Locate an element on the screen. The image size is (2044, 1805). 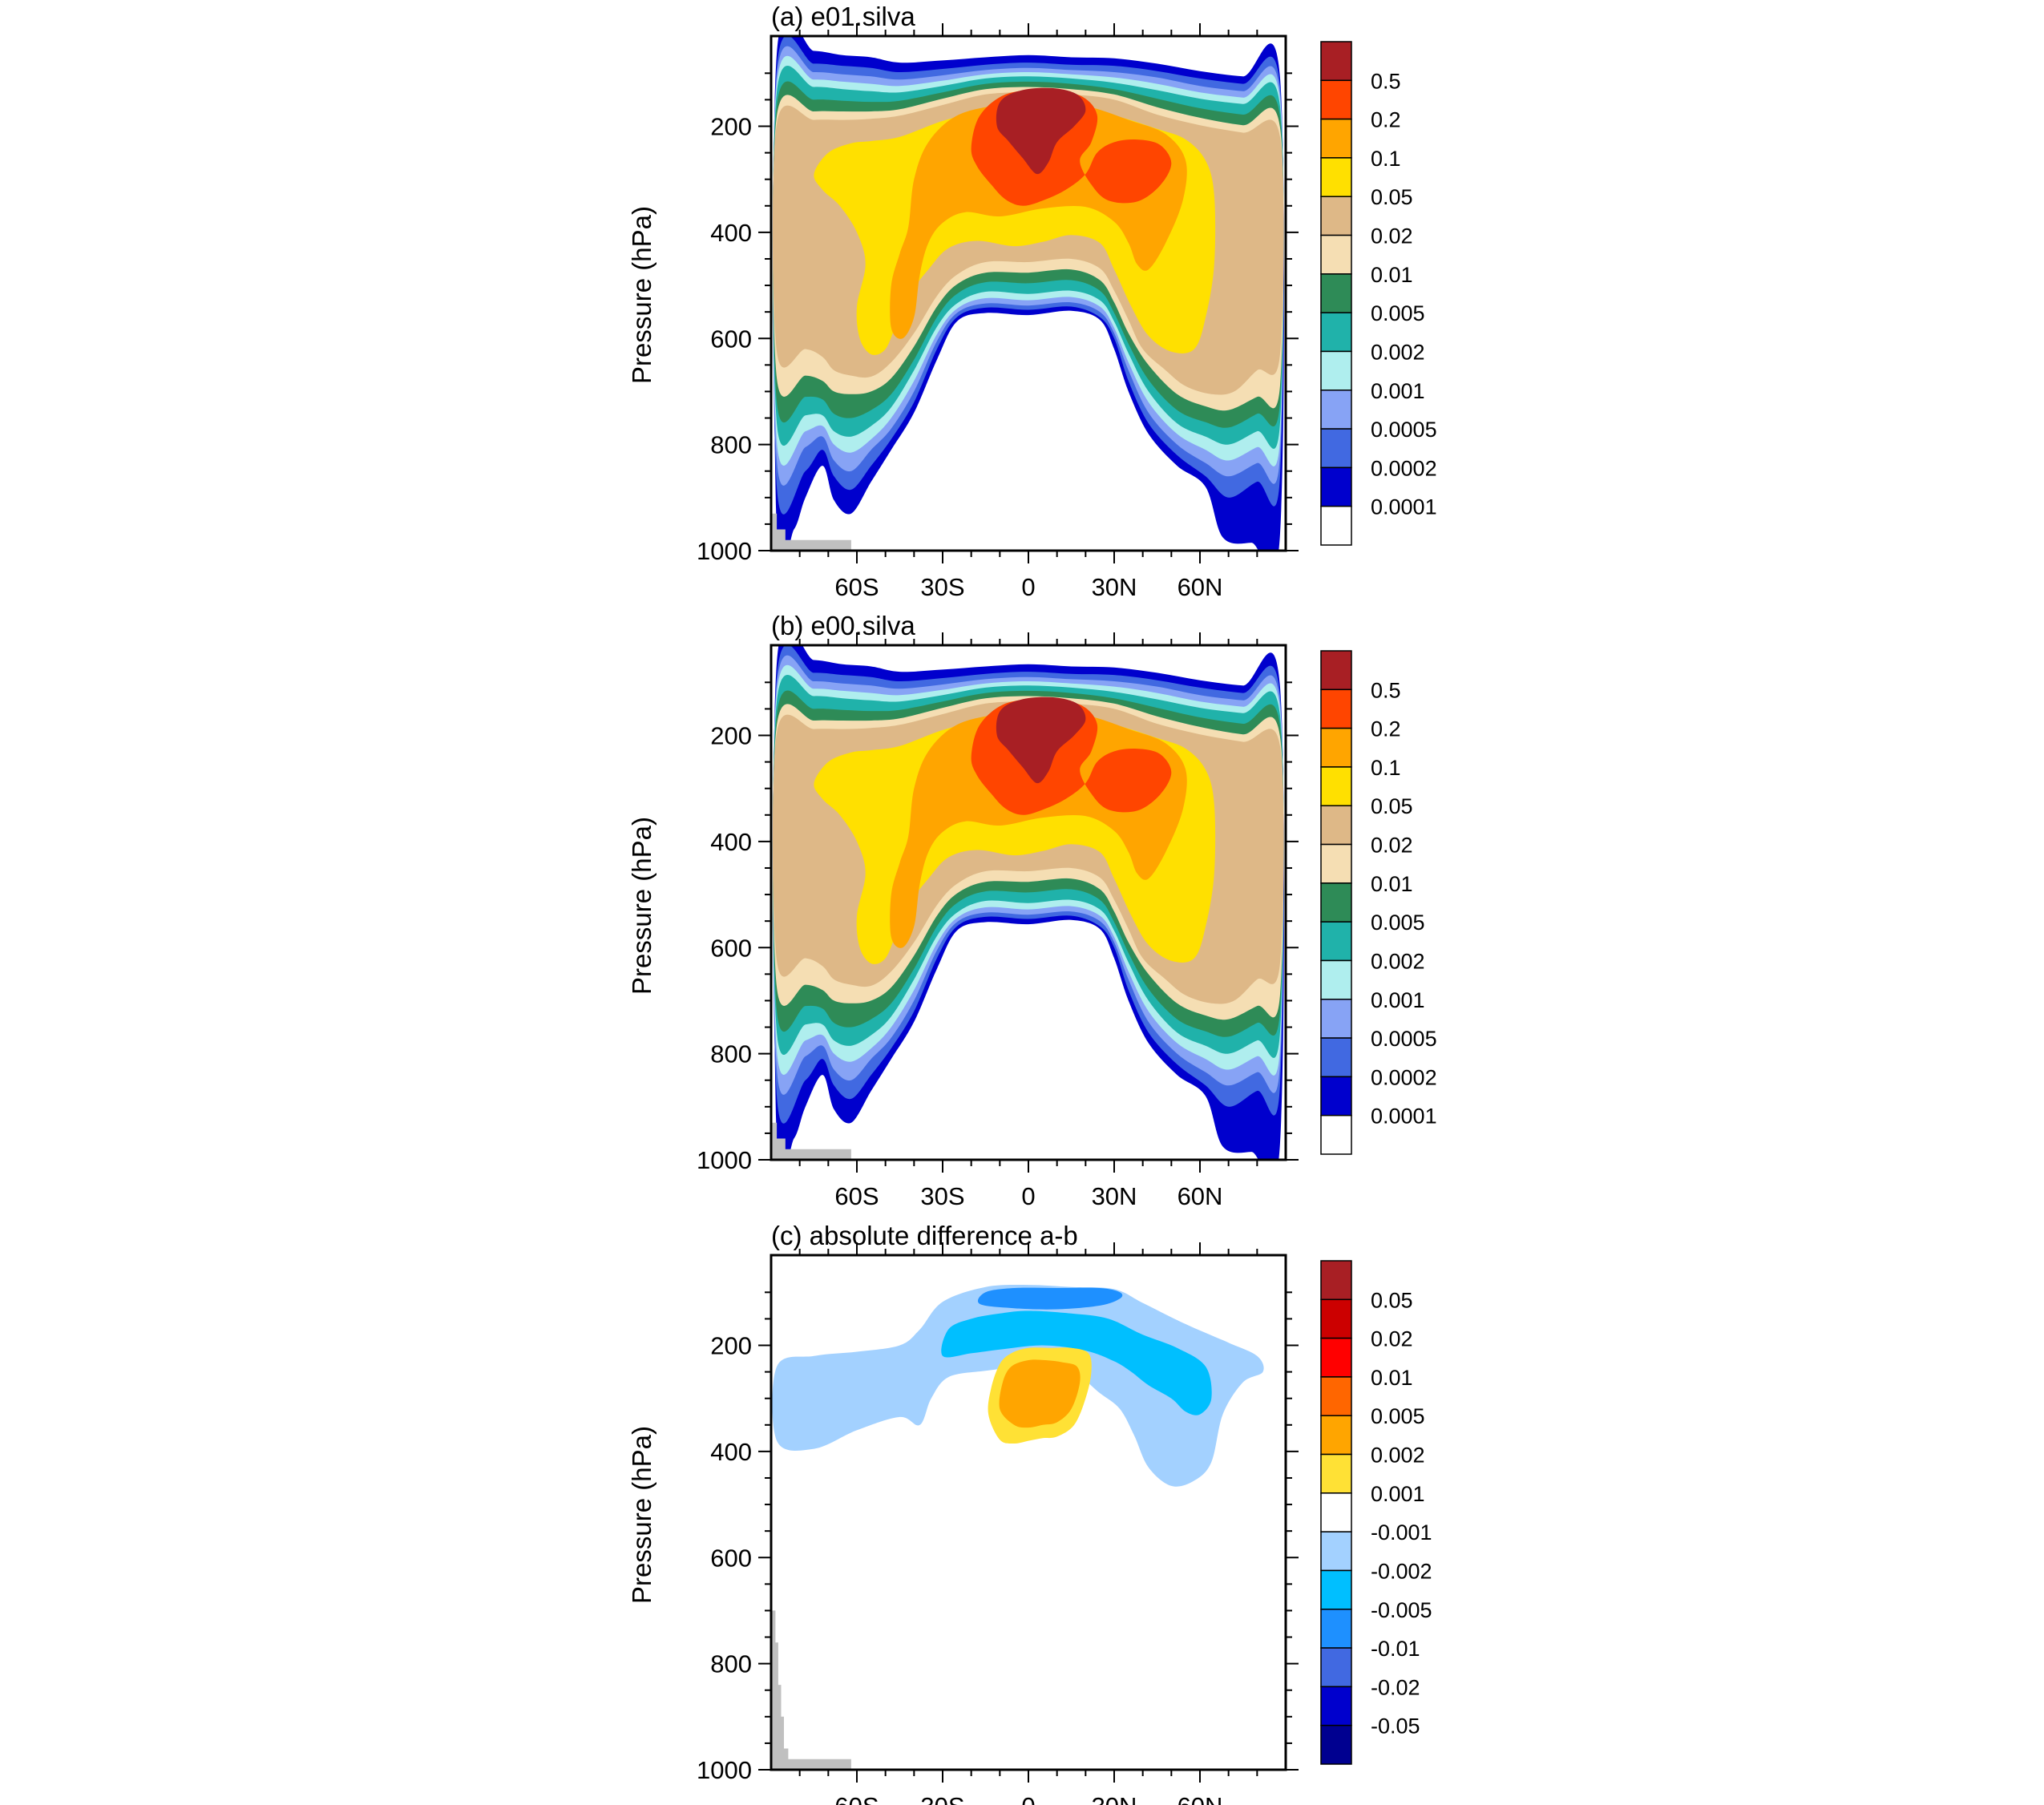
panel-c-plot-area: 200 400 600 800 1000 60S 30S 0 30N 60N is located at coordinates (998, 1523).